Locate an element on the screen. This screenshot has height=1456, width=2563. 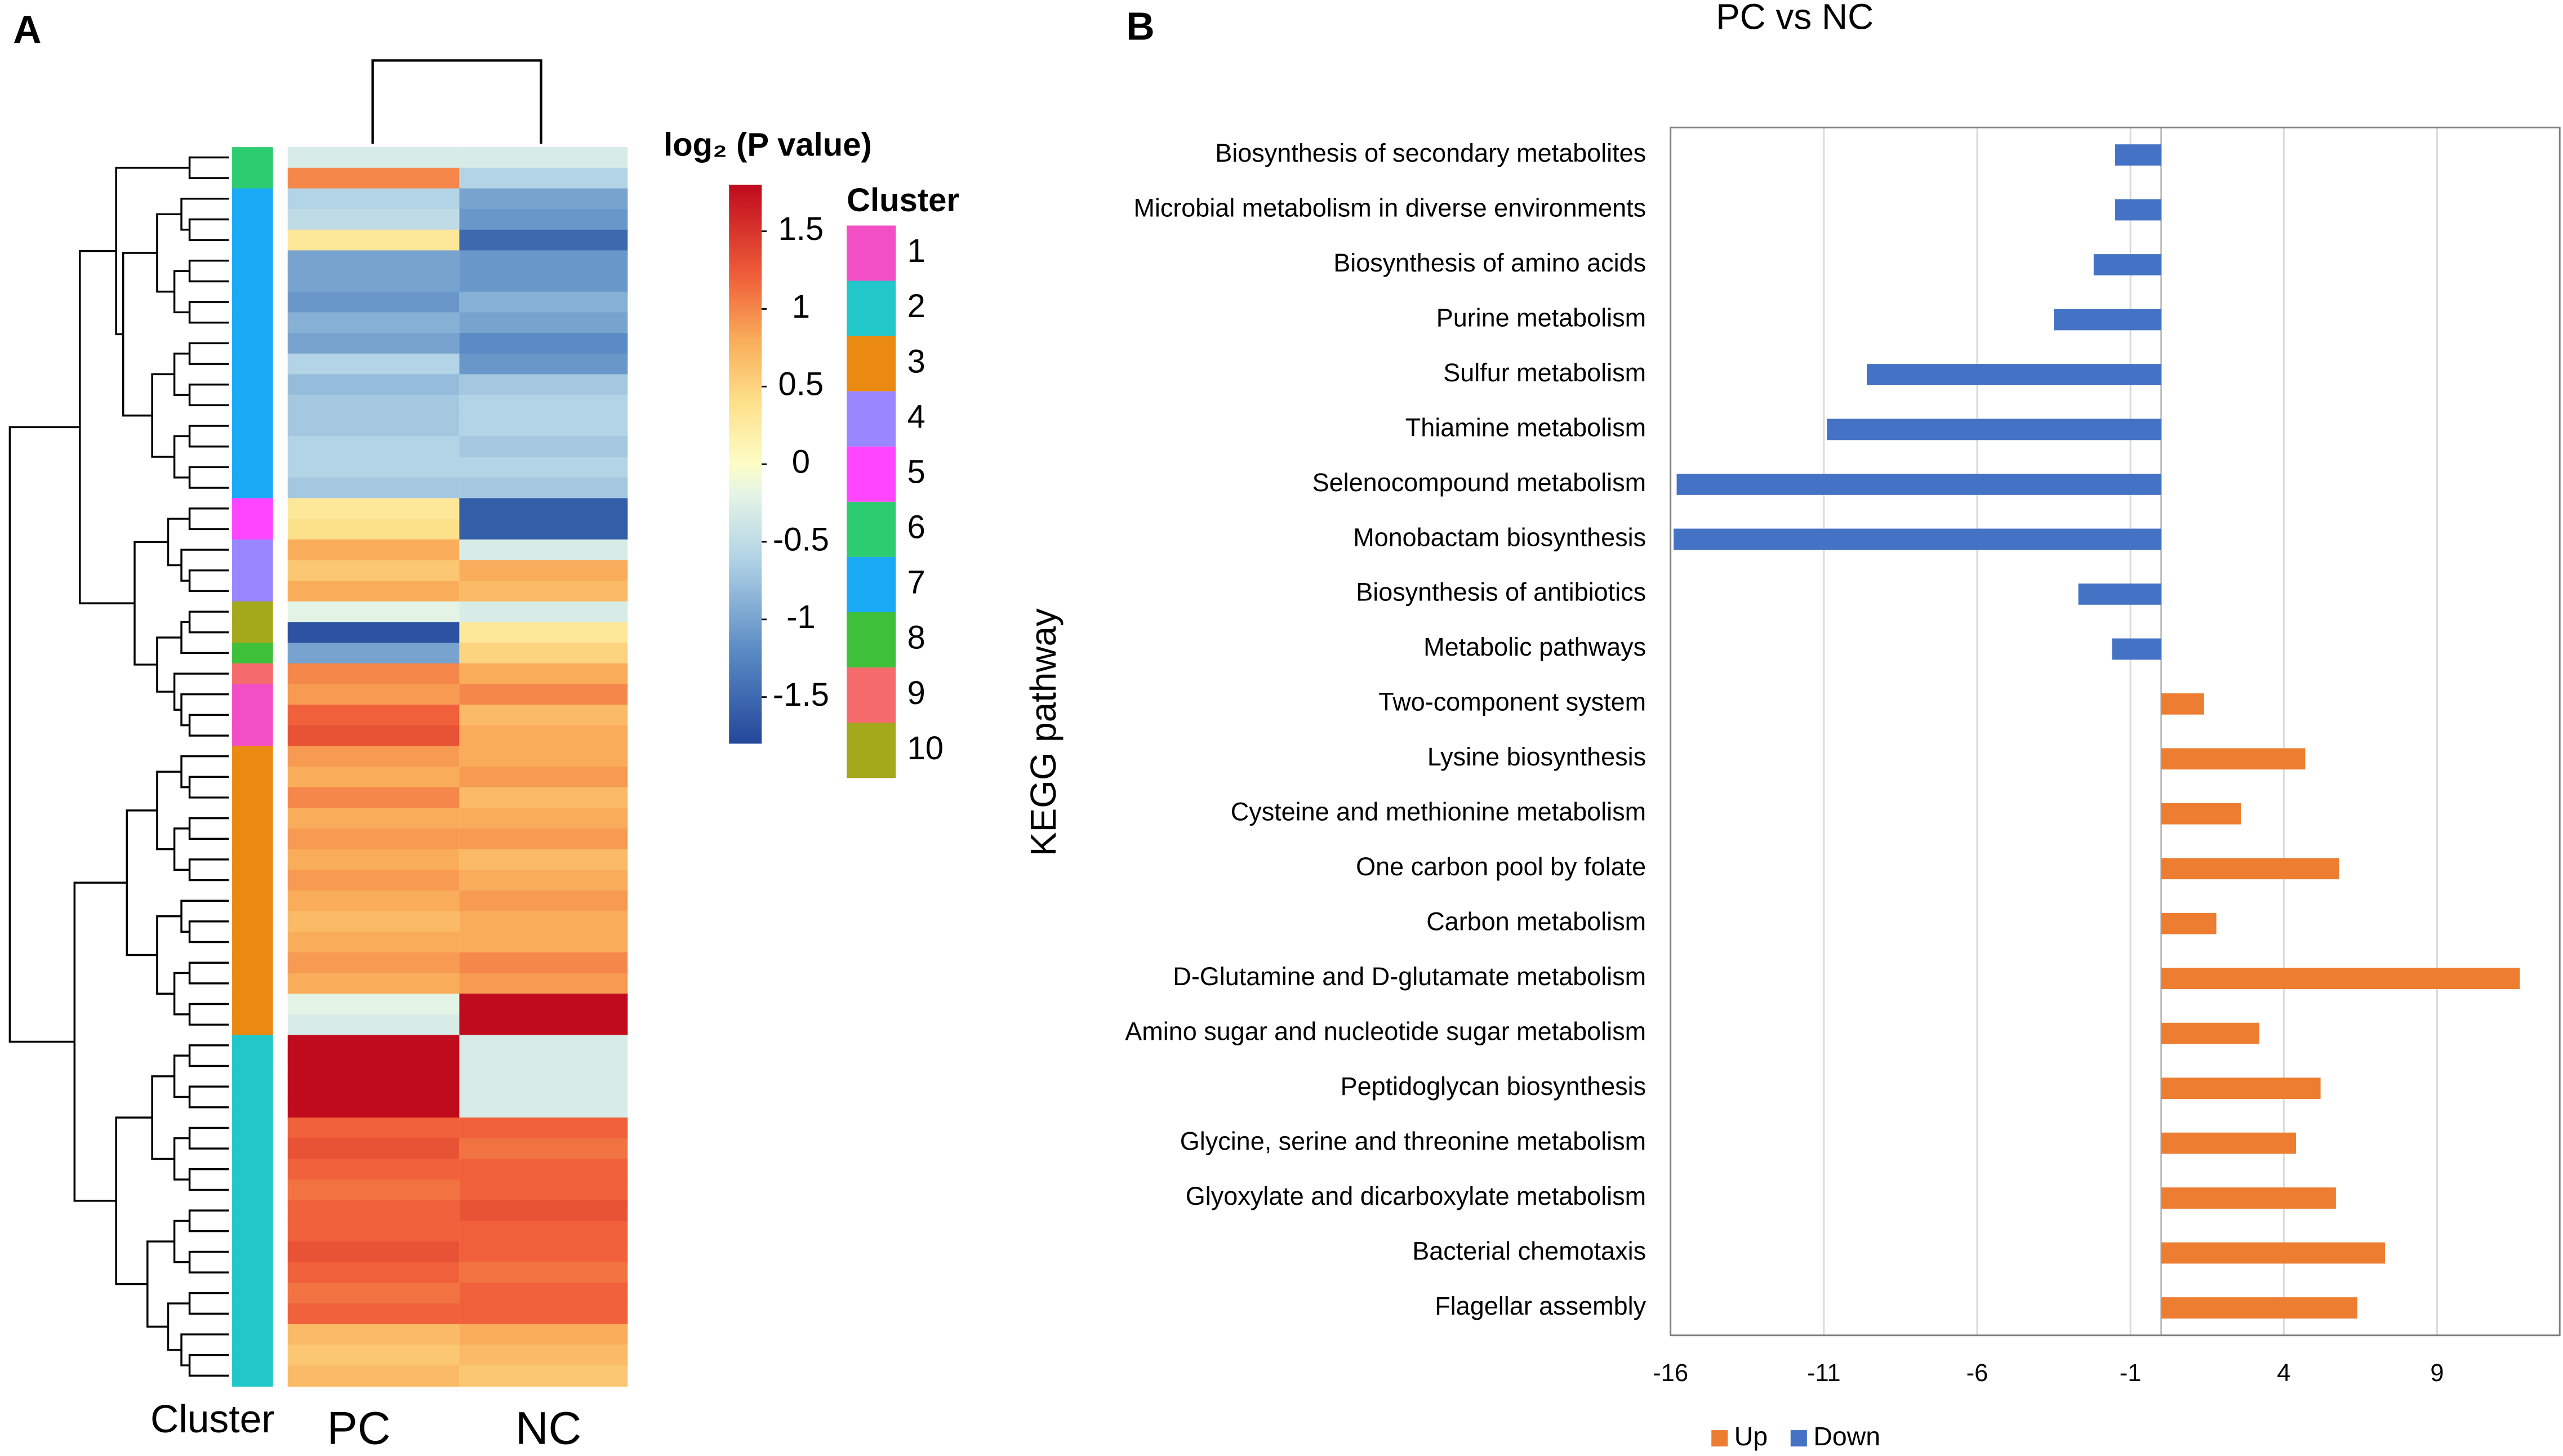
x-tick-label: 9 is located at coordinates (2437, 1374).